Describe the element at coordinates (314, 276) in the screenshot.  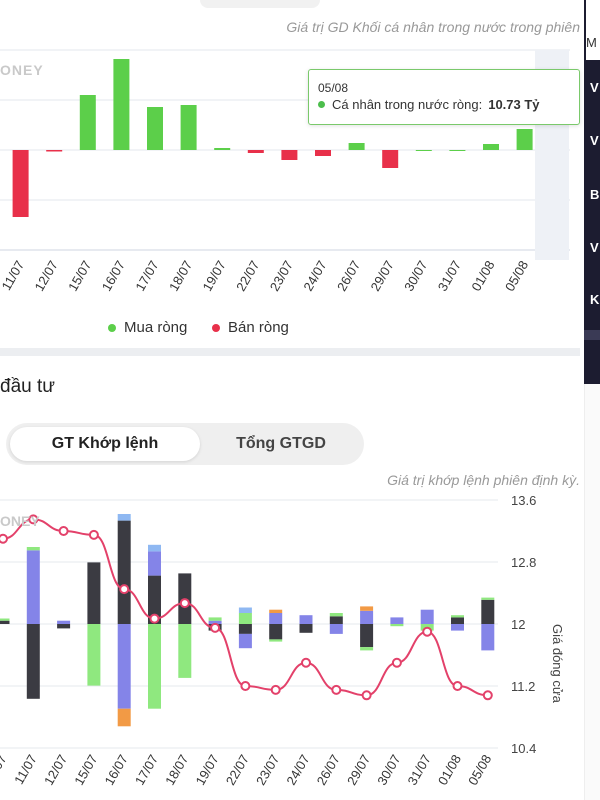
I see `chart1-xtick-label: 24/07` at that location.